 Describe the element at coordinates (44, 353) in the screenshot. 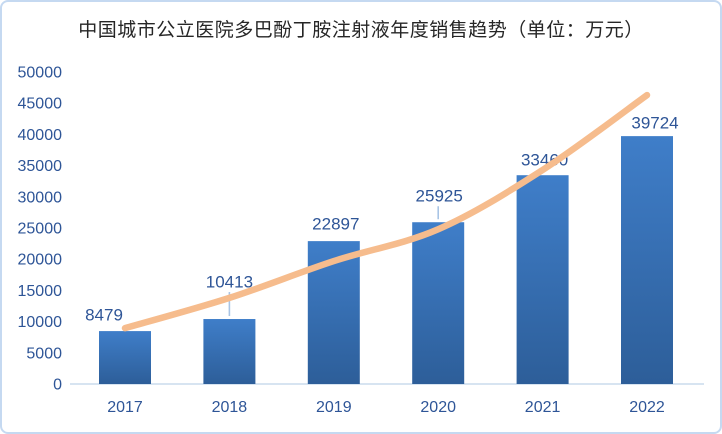

I see `y-axis-tick-label: 5000` at that location.